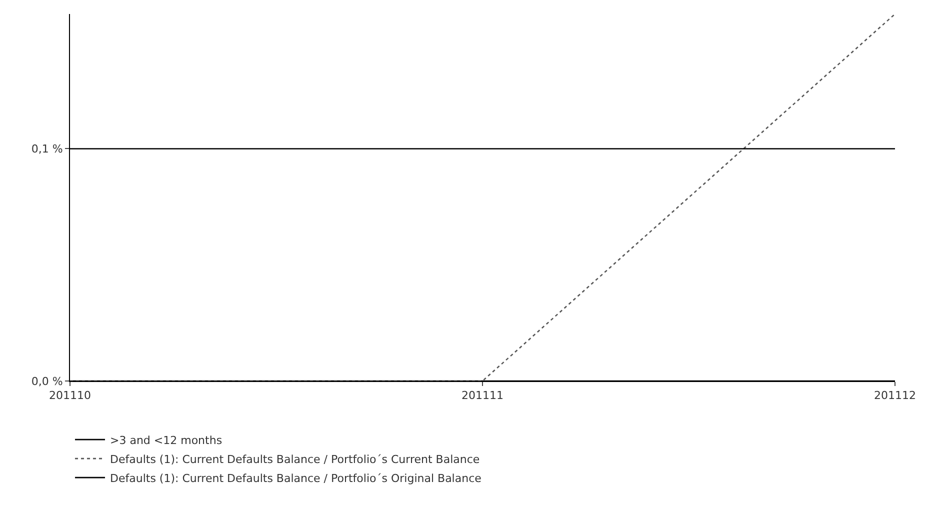 This screenshot has width=927, height=513. I want to click on legend-label: >3 and <12 months, so click(166, 440).